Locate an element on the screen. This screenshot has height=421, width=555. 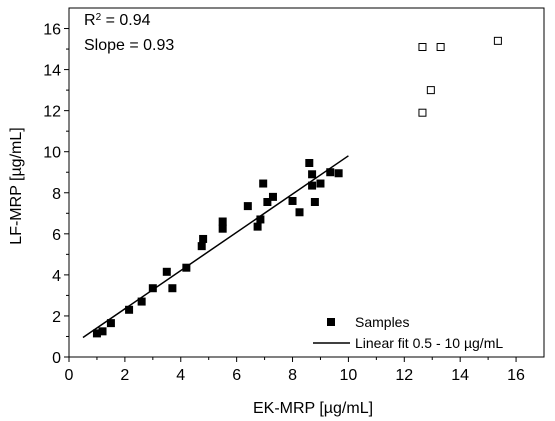
slope-annotation: Slope = 0.93 is located at coordinates (129, 45).